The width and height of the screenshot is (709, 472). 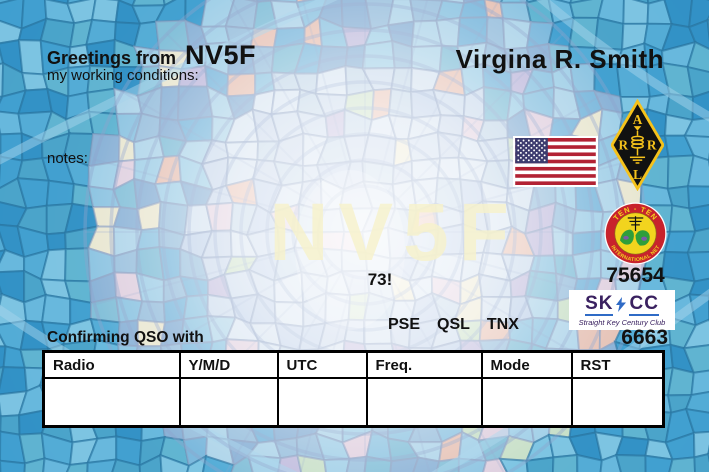 I want to click on ten-ten-logo: TEN - TEN INTERNATIONAL NET, so click(x=635, y=233).